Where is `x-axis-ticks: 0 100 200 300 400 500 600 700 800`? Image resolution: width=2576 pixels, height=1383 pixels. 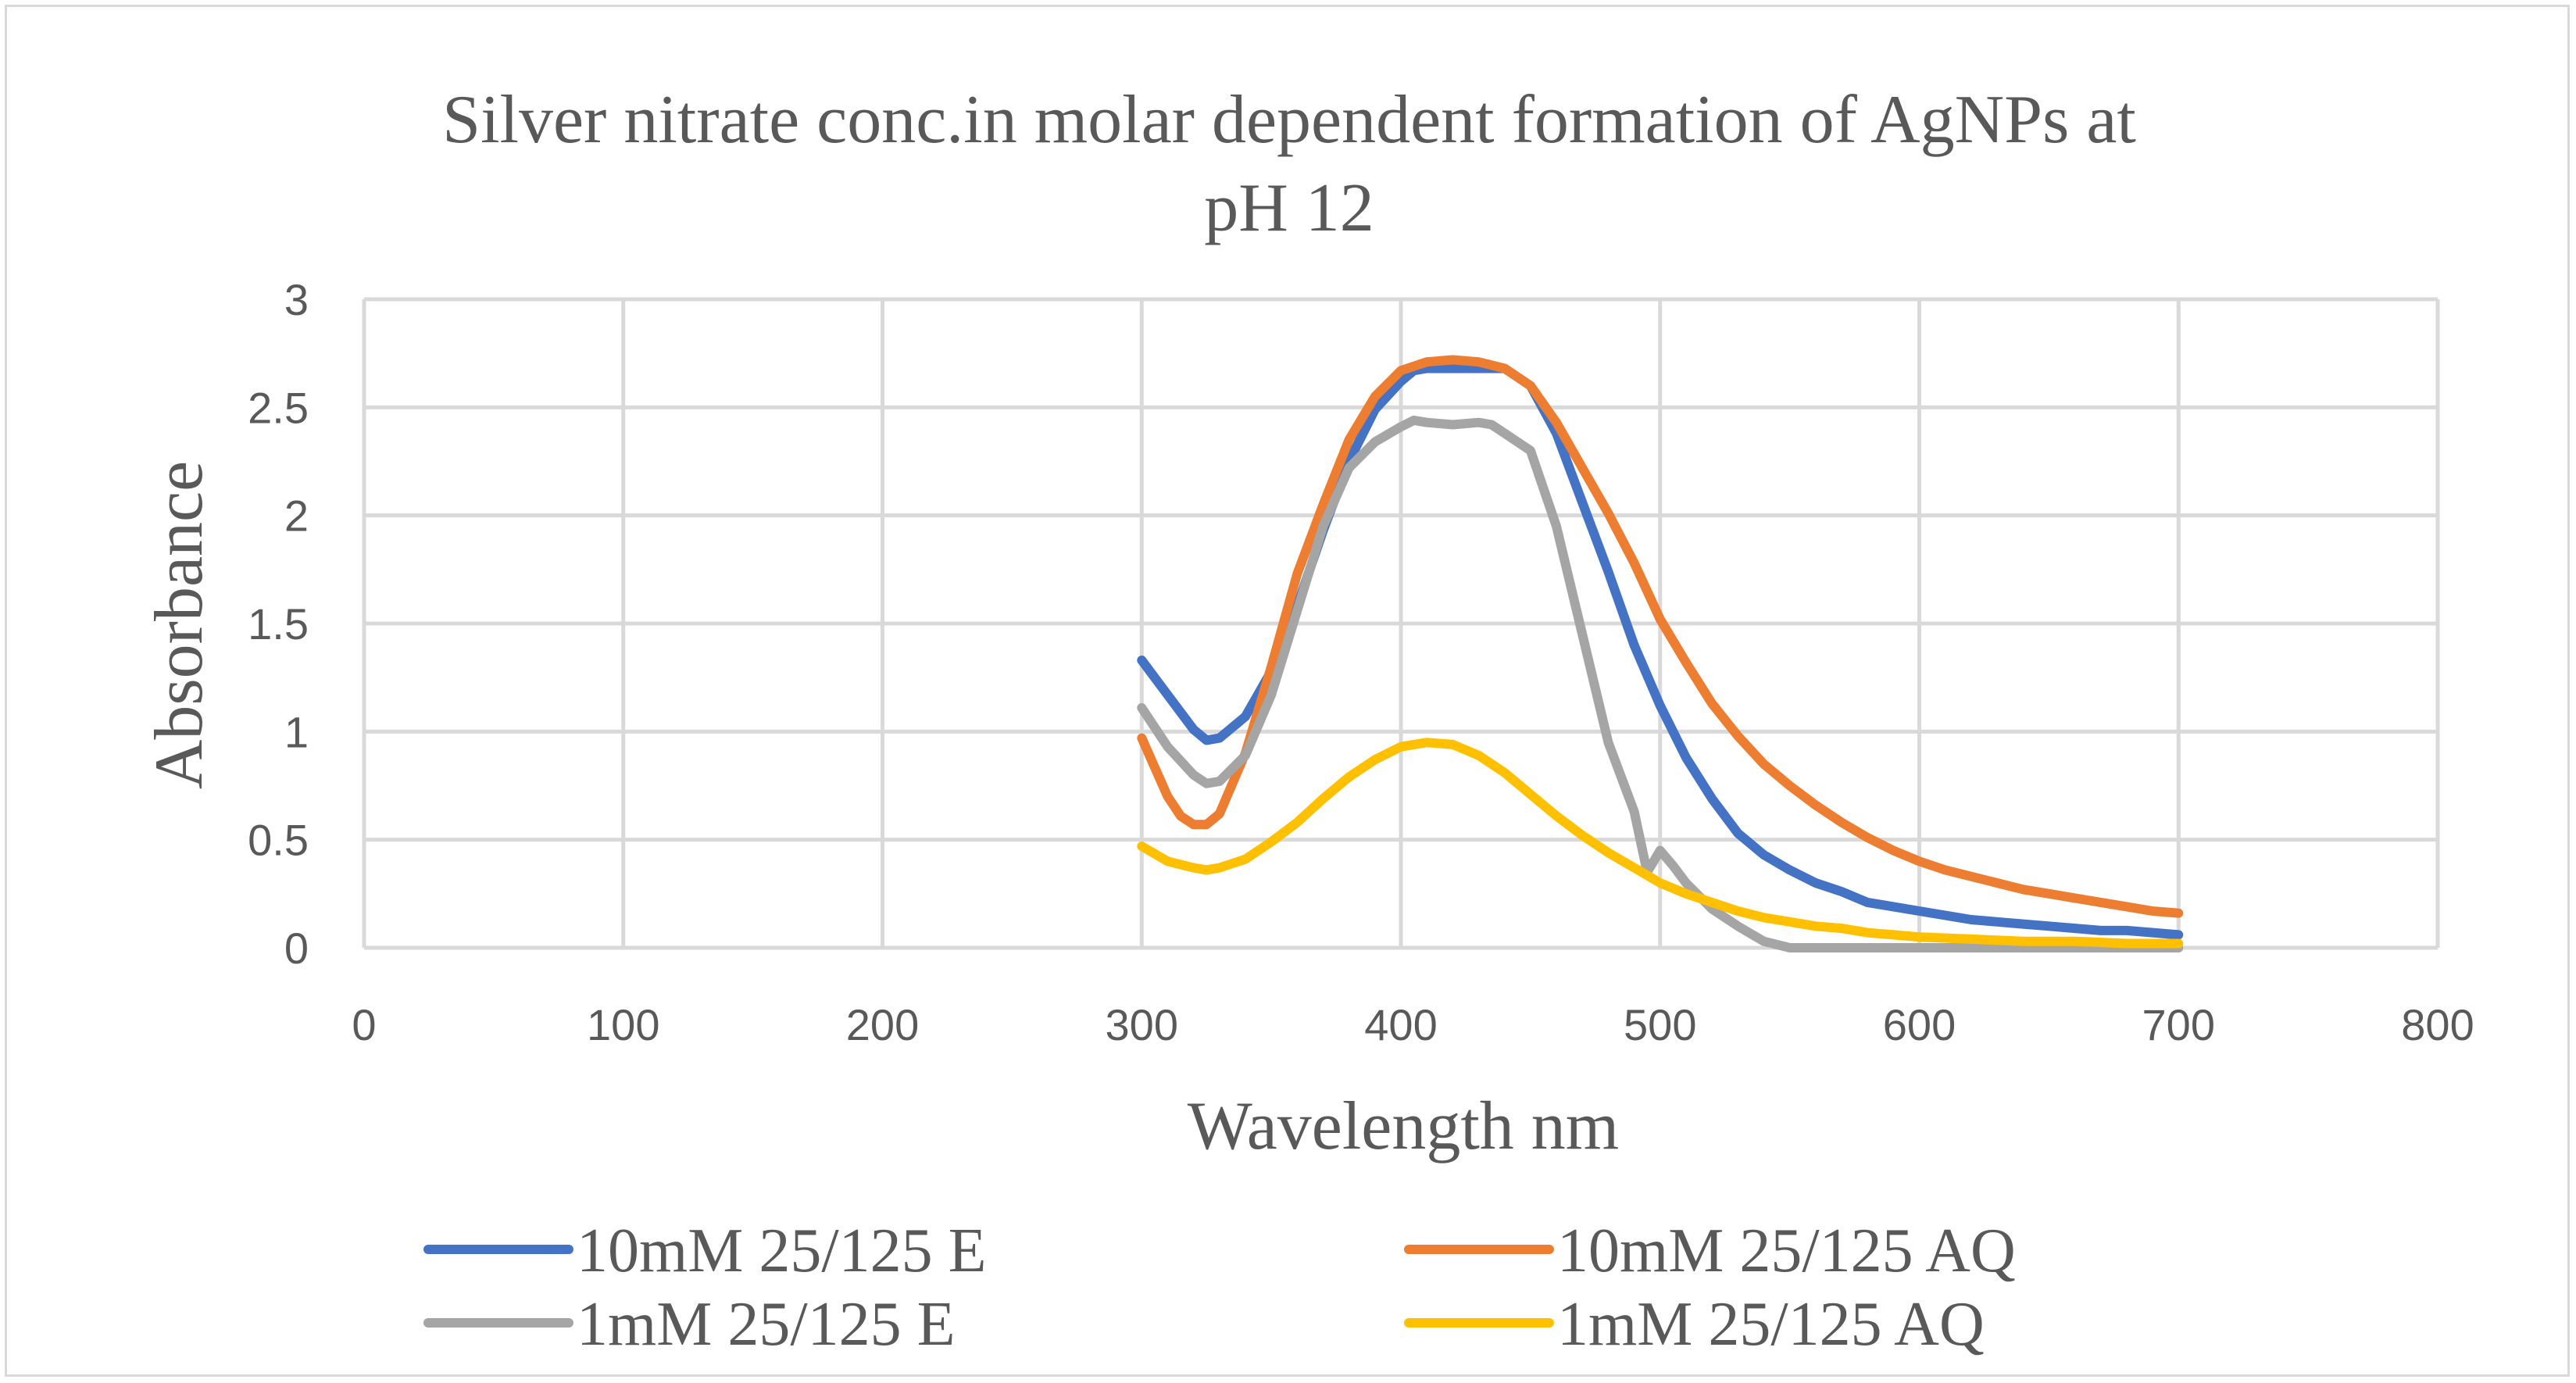 x-axis-ticks: 0 100 200 300 400 500 600 700 800 is located at coordinates (1413, 1024).